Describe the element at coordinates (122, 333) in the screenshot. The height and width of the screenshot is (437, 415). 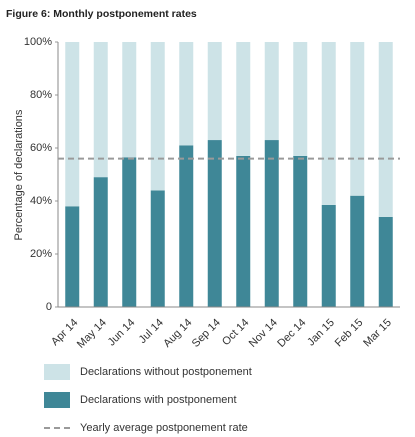
I see `x-tick-label: Jun 14` at that location.